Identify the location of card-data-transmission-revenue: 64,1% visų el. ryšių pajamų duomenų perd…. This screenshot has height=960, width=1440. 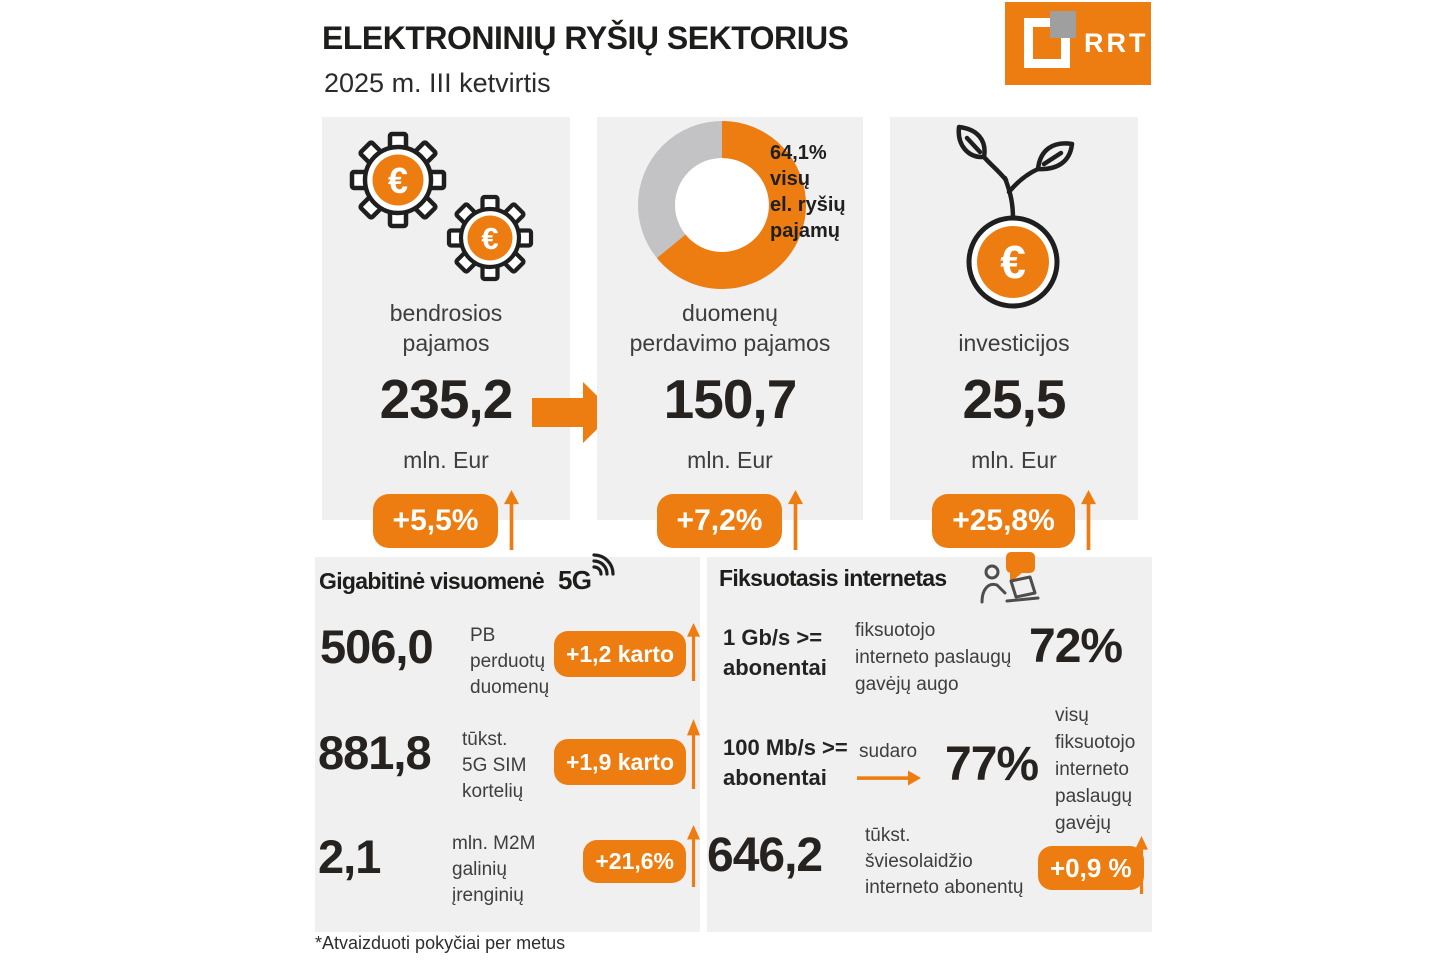
(730, 333).